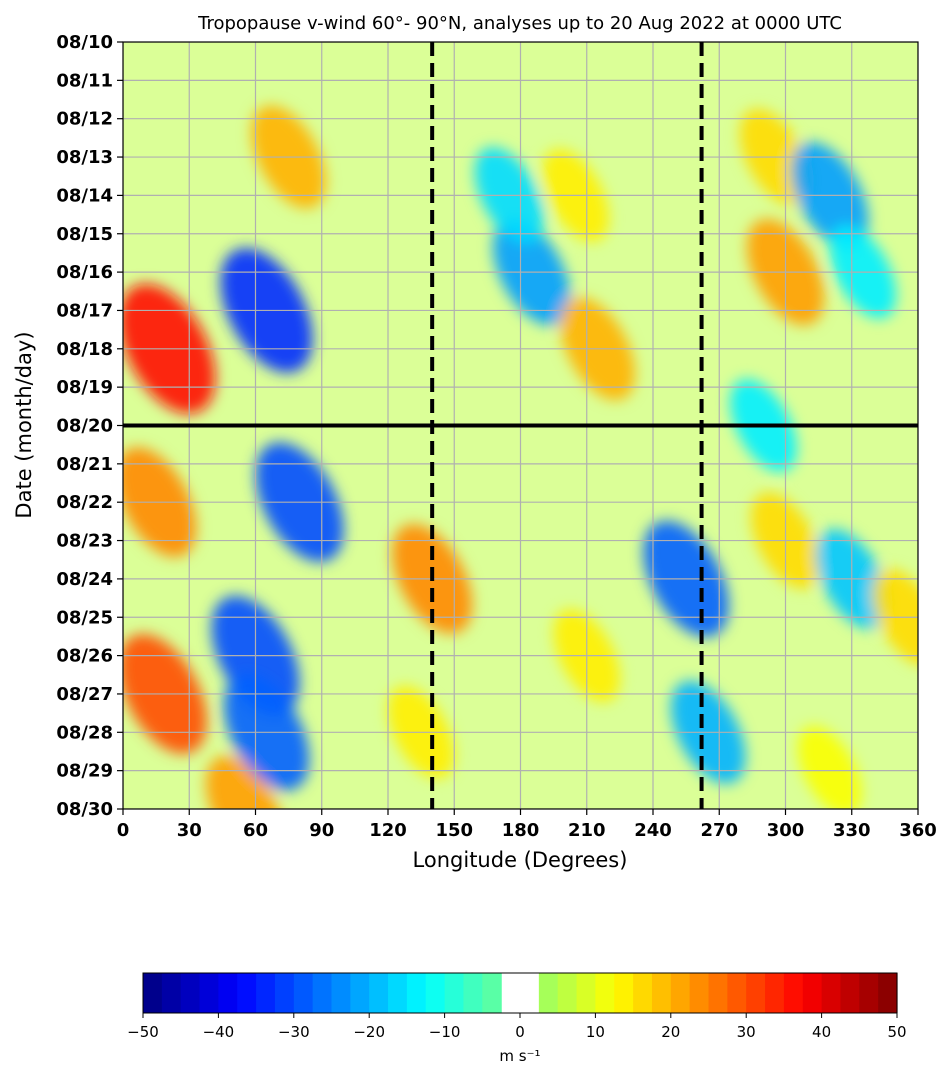  Describe the element at coordinates (520, 860) in the screenshot. I see `x-axis-label: Longitude (Degrees)` at that location.